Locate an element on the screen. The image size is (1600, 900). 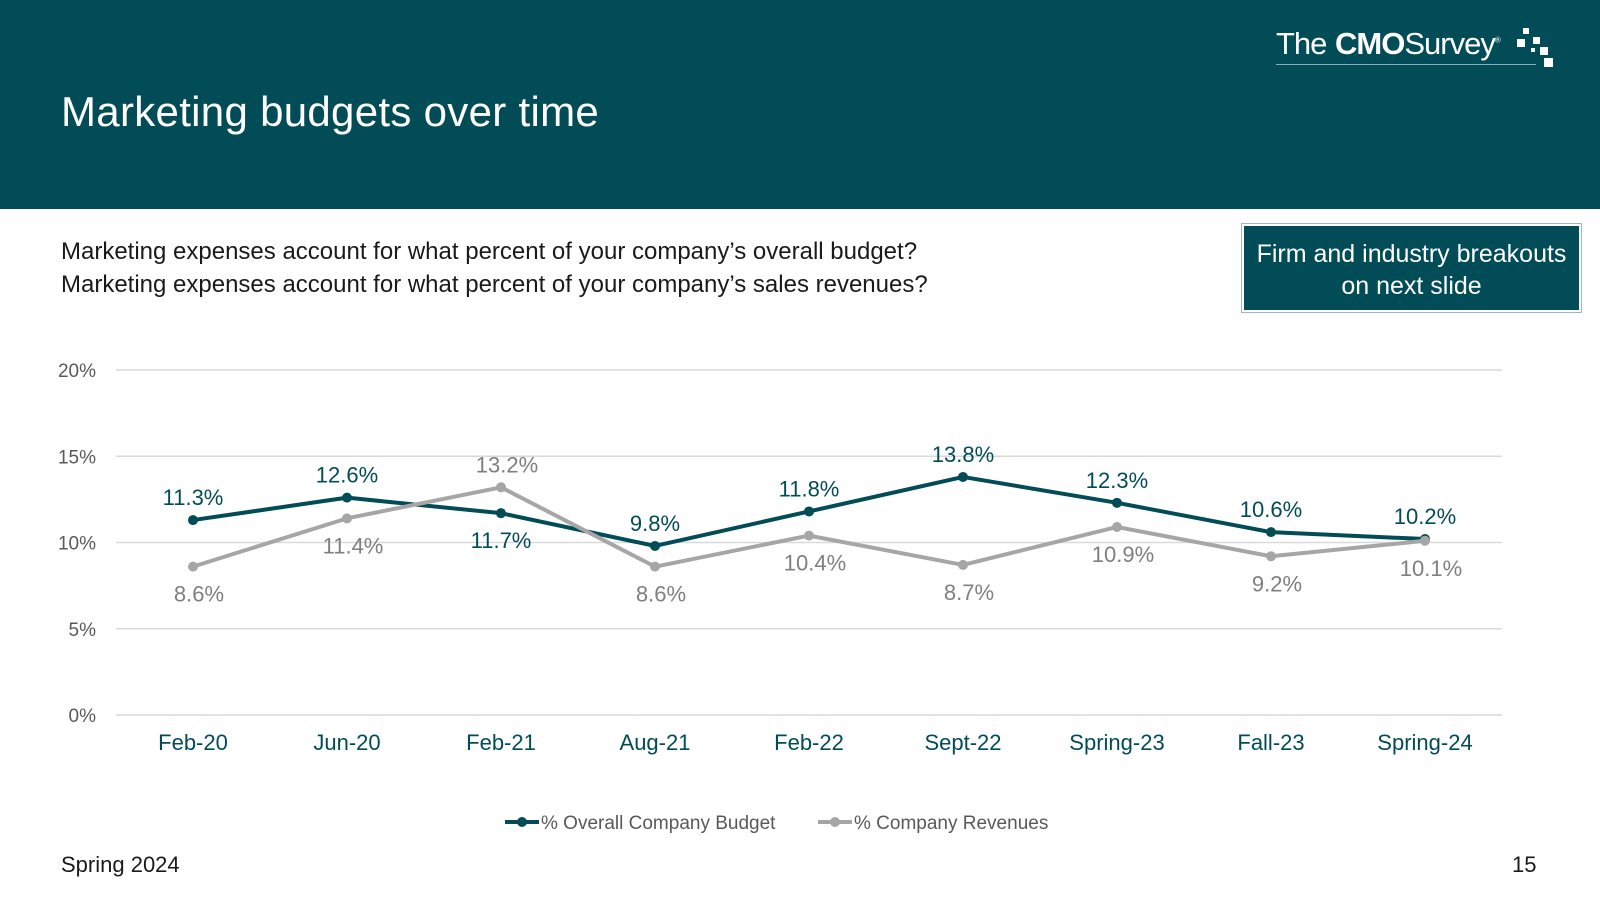
x-tick-label: Spring-23 is located at coordinates (1116, 742).